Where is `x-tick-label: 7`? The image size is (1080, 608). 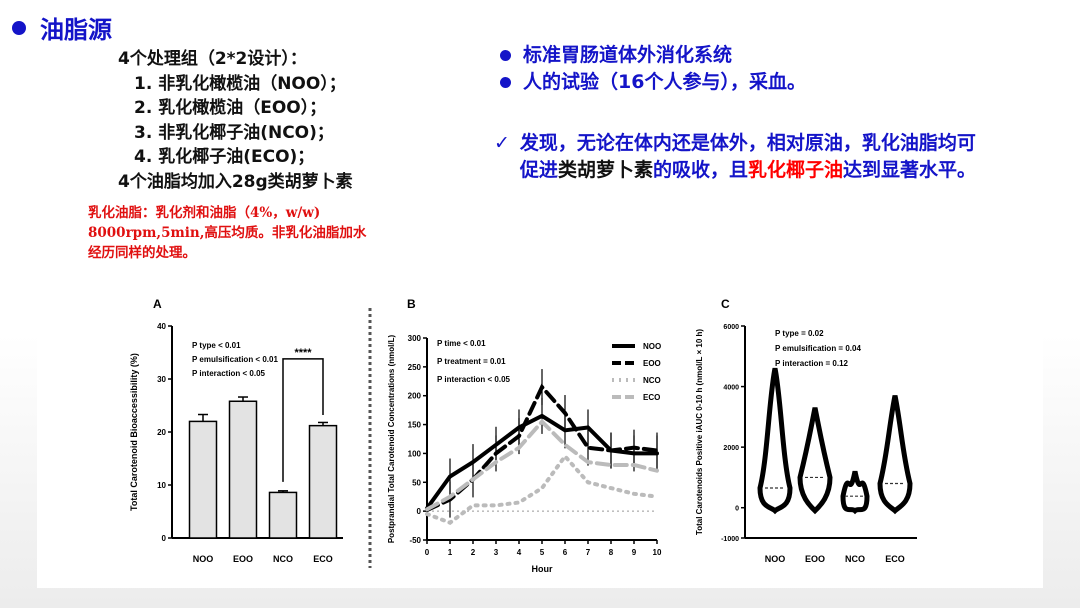
x-tick-label: 7 is located at coordinates (588, 552).